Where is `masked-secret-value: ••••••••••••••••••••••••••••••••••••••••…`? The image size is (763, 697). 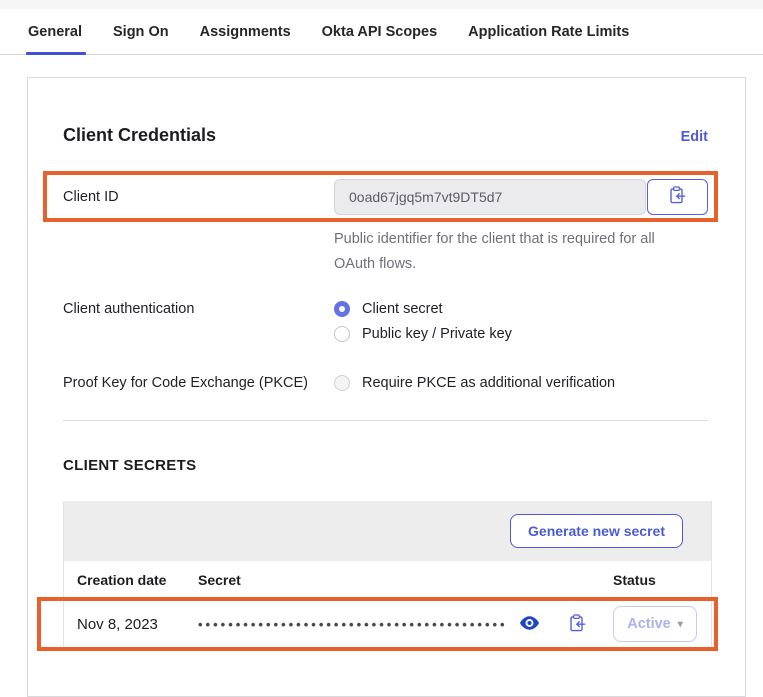
masked-secret-value: ••••••••••••••••••••••••••••••••••••••••… is located at coordinates (353, 624).